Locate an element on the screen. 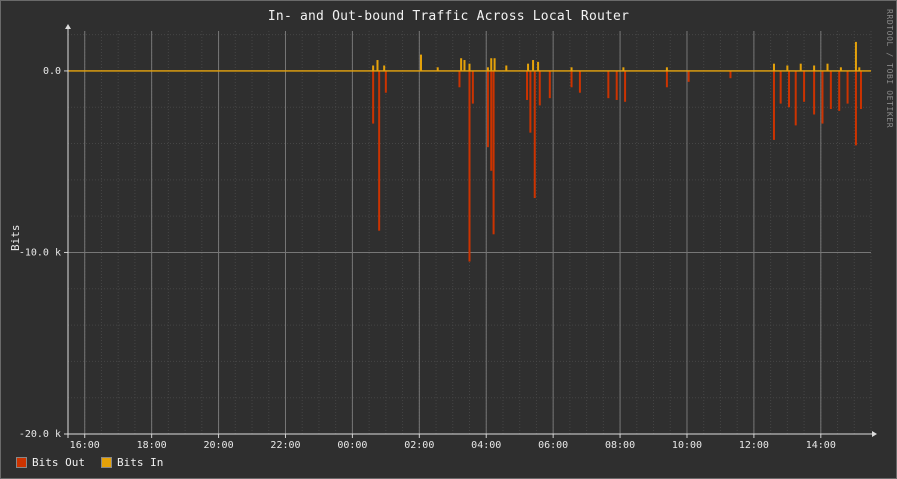 This screenshot has height=479, width=897. x-tick-label: 22:00 is located at coordinates (285, 445).